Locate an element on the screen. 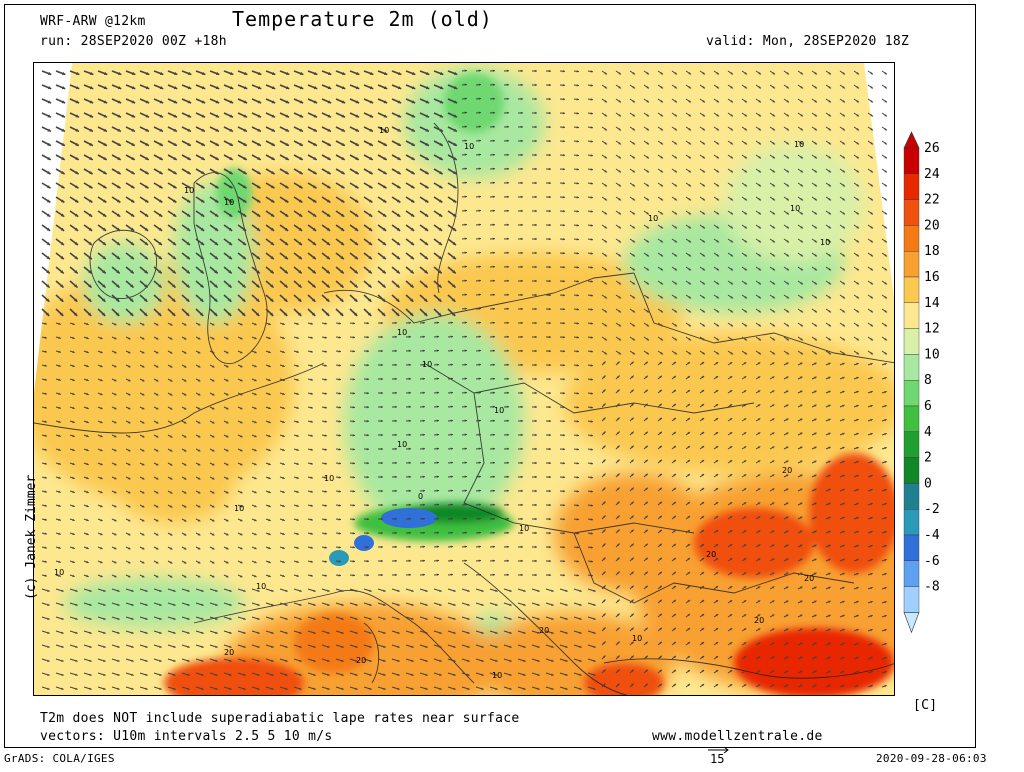 The width and height of the screenshot is (1024, 772). model-label: WRF-ARW @12km is located at coordinates (93, 21).